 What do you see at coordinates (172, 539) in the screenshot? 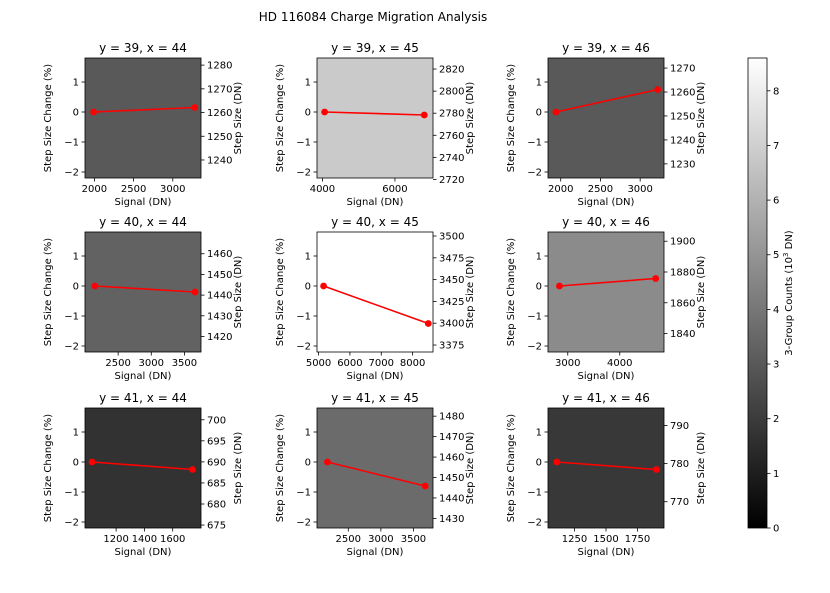
I see `x-tick-label: 1600` at bounding box center [172, 539].